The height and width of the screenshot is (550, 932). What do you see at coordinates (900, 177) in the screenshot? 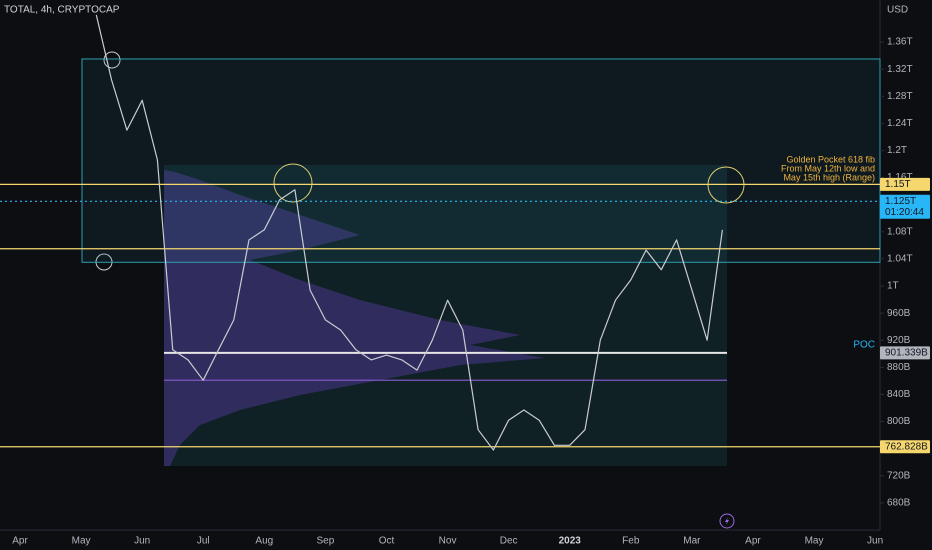
I see `y-tick-label: 1.16T` at bounding box center [900, 177].